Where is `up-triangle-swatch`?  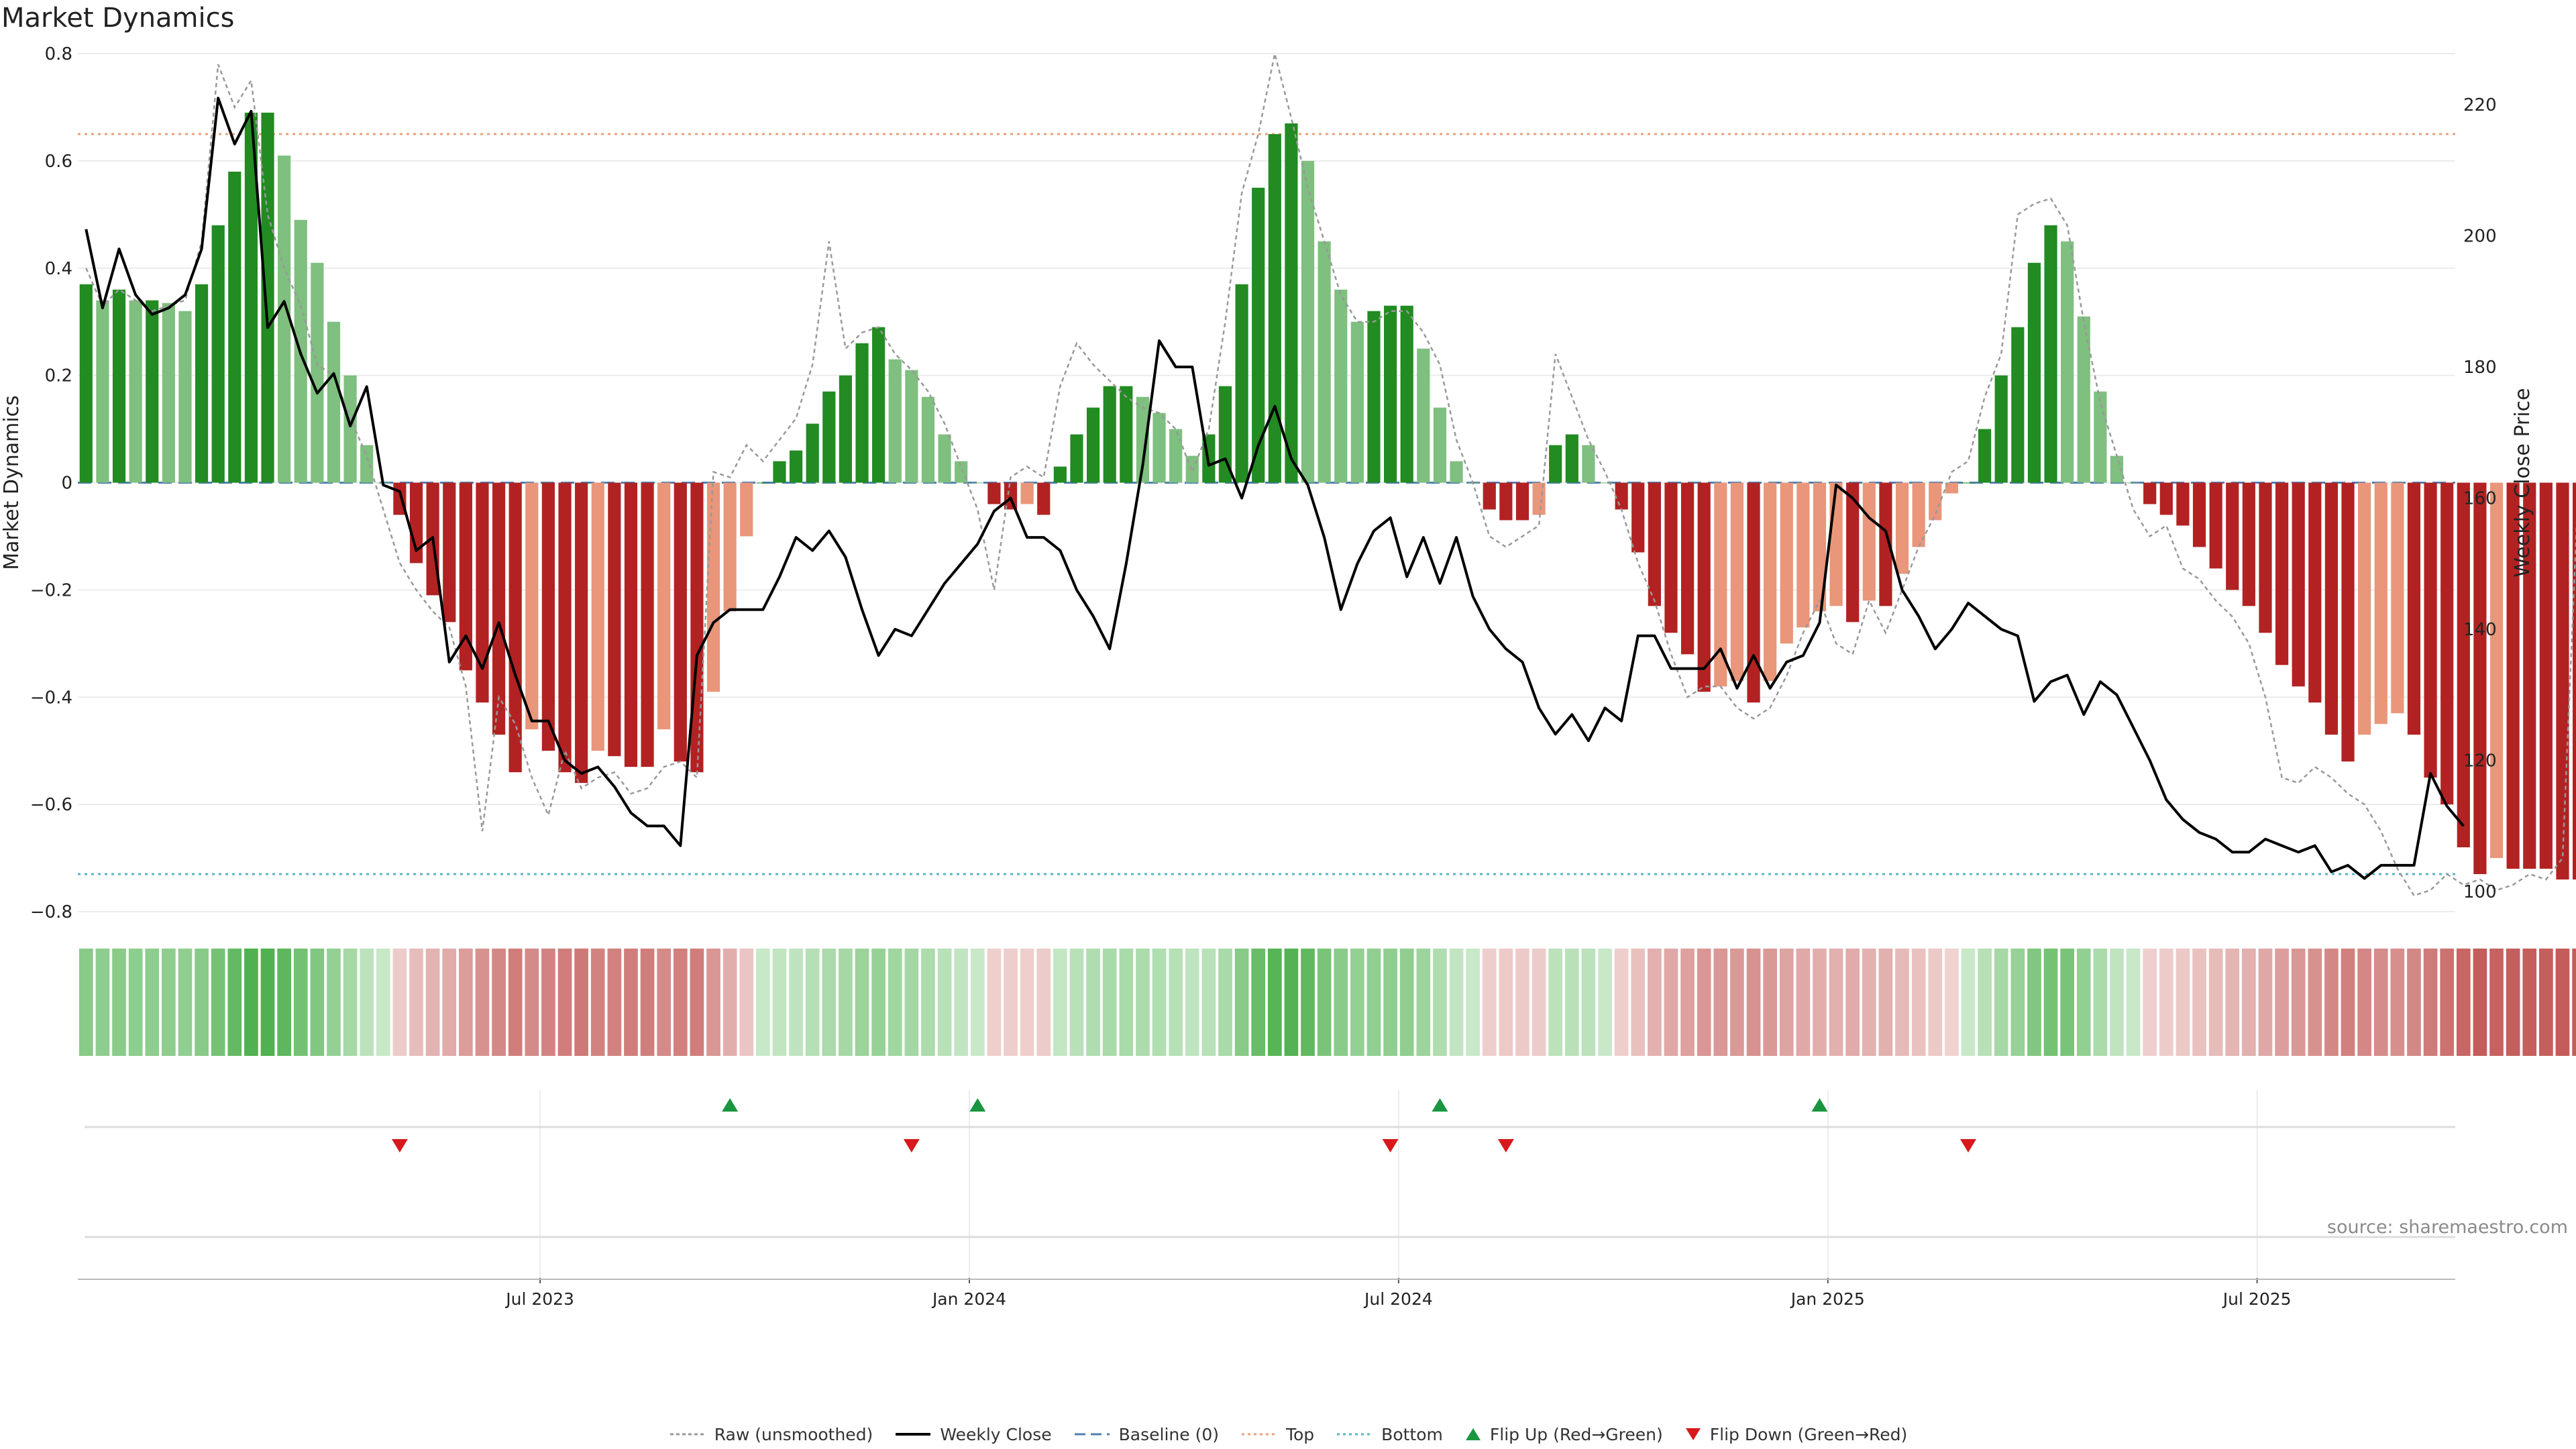 up-triangle-swatch is located at coordinates (1473, 1434).